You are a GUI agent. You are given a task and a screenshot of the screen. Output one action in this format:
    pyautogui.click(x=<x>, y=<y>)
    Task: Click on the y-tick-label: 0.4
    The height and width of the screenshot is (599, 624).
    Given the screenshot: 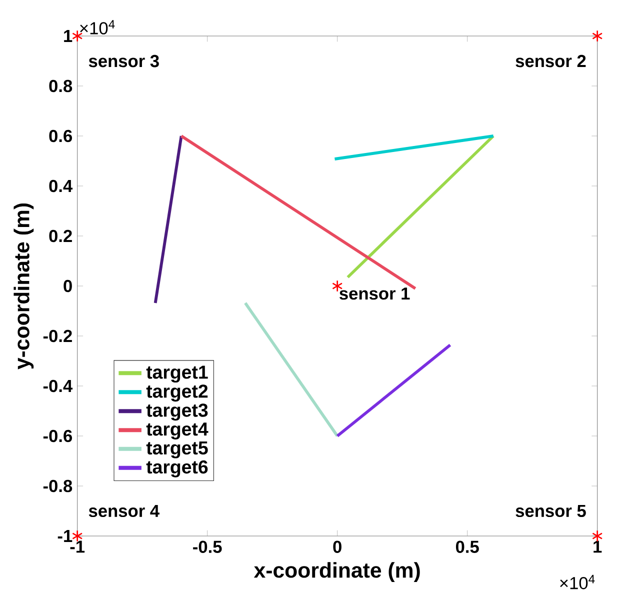 What is the action you would take?
    pyautogui.click(x=61, y=186)
    